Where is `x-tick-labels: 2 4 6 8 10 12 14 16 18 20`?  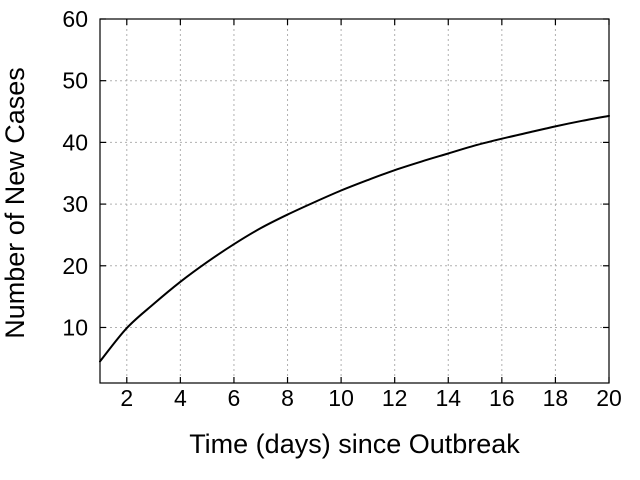
x-tick-labels: 2 4 6 8 10 12 14 16 18 20 is located at coordinates (370, 398).